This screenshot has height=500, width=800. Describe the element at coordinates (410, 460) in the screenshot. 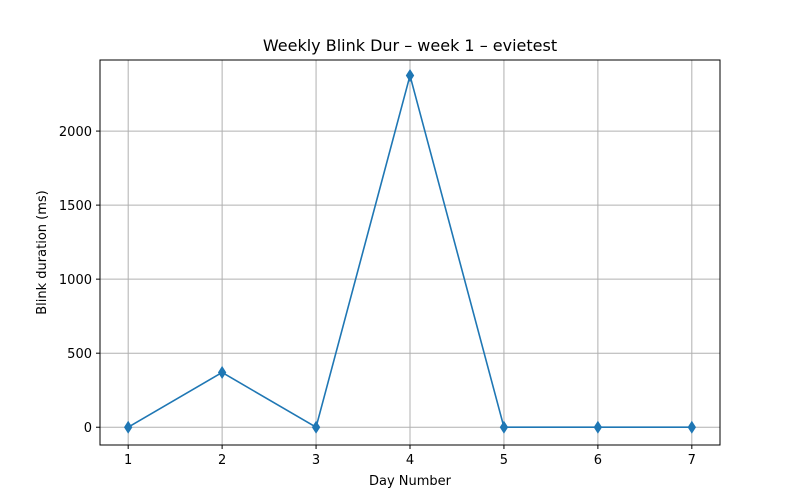

I see `x-tick-label: 4` at that location.